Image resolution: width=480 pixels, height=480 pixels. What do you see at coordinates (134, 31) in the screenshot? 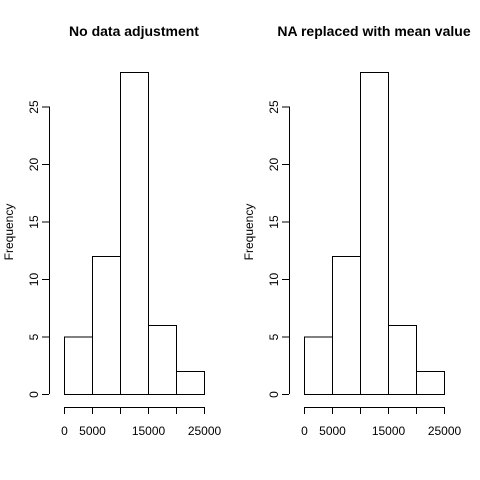
I see `chart-title: No data adjustment` at bounding box center [134, 31].